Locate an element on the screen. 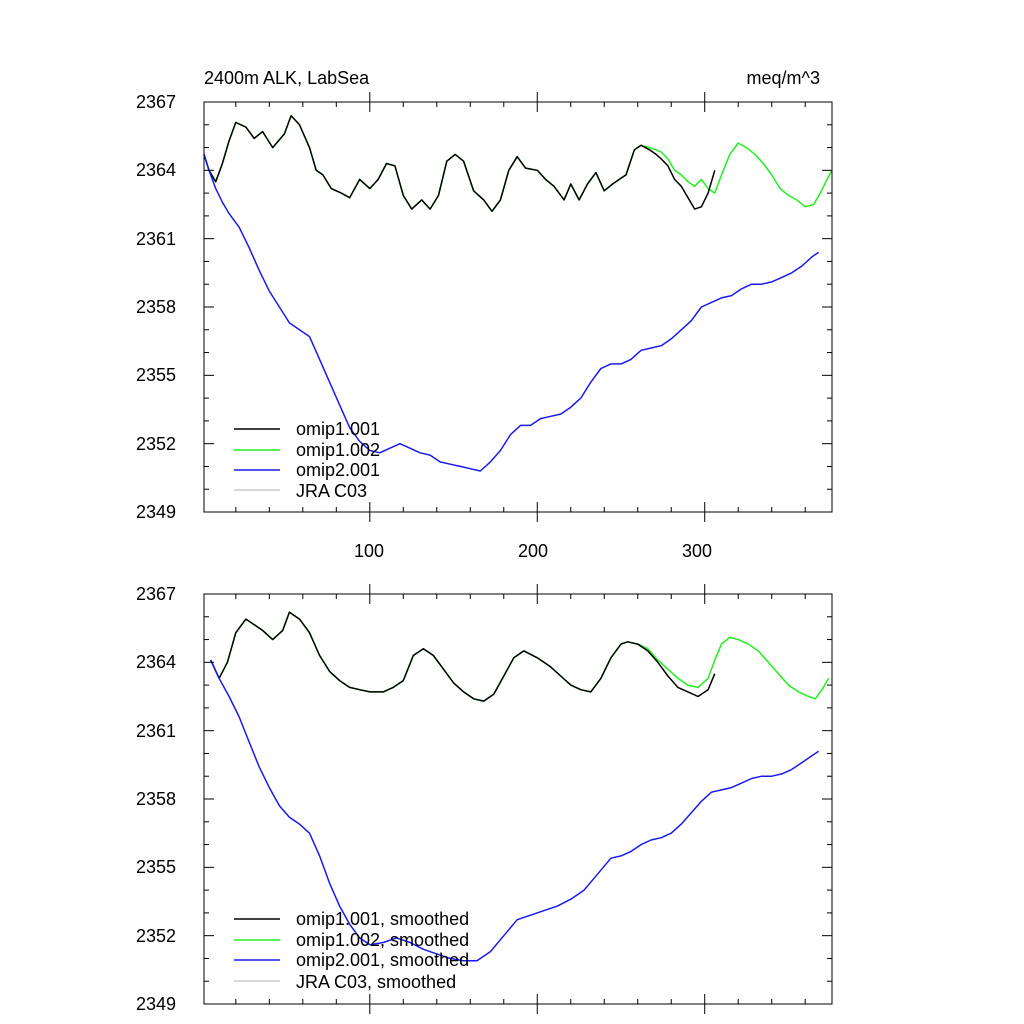  bottom-y-tick-label: 2355 is located at coordinates (156, 867).